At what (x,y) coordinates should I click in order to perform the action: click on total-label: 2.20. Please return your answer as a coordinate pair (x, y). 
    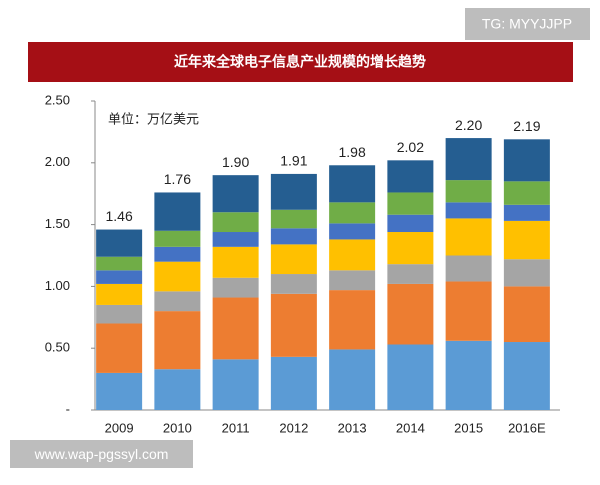
    Looking at the image, I should click on (468, 125).